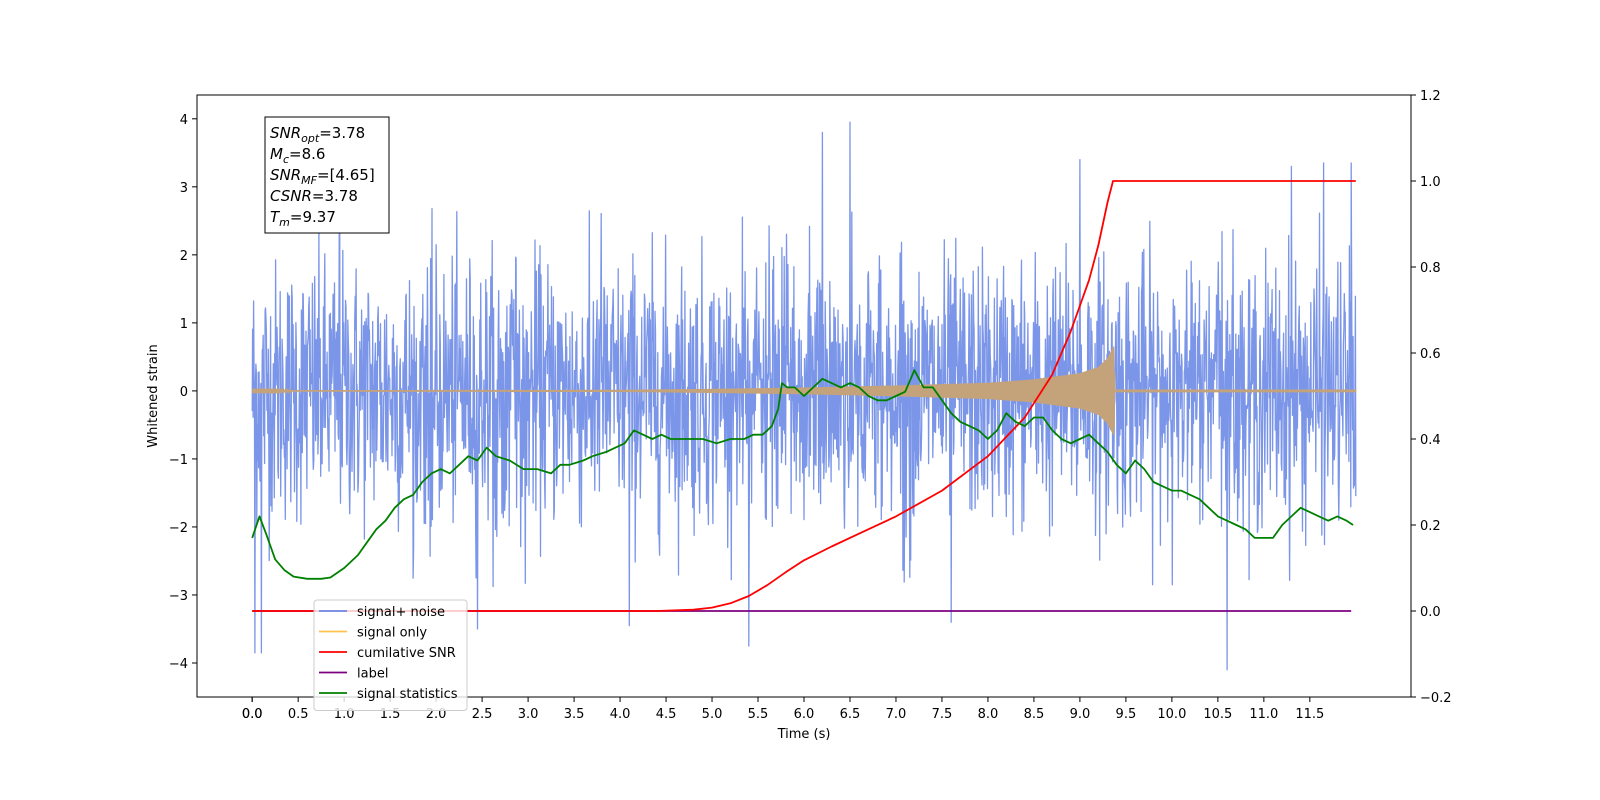 This screenshot has height=800, width=1600. Describe the element at coordinates (1430, 526) in the screenshot. I see `y-right-tick-label: 0.2` at that location.